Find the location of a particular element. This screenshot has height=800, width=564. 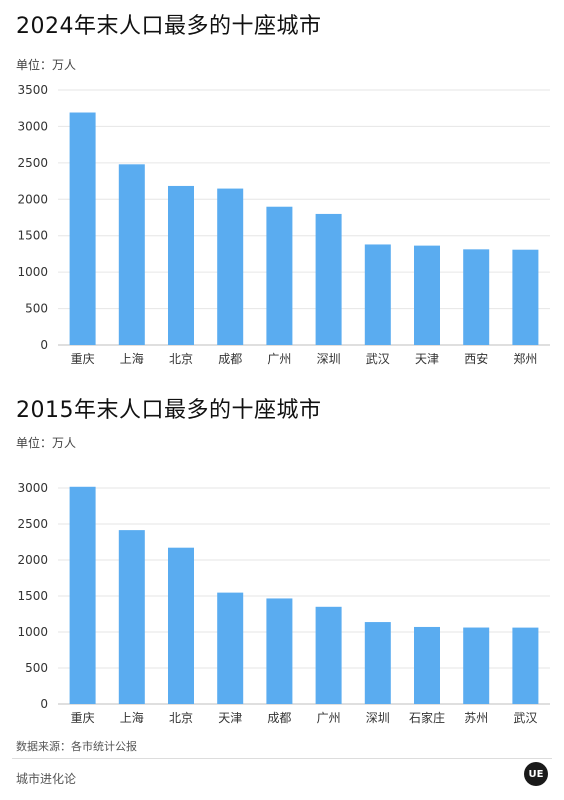

chart-2-title: 2015年末人口最多的十座城市 is located at coordinates (169, 410).